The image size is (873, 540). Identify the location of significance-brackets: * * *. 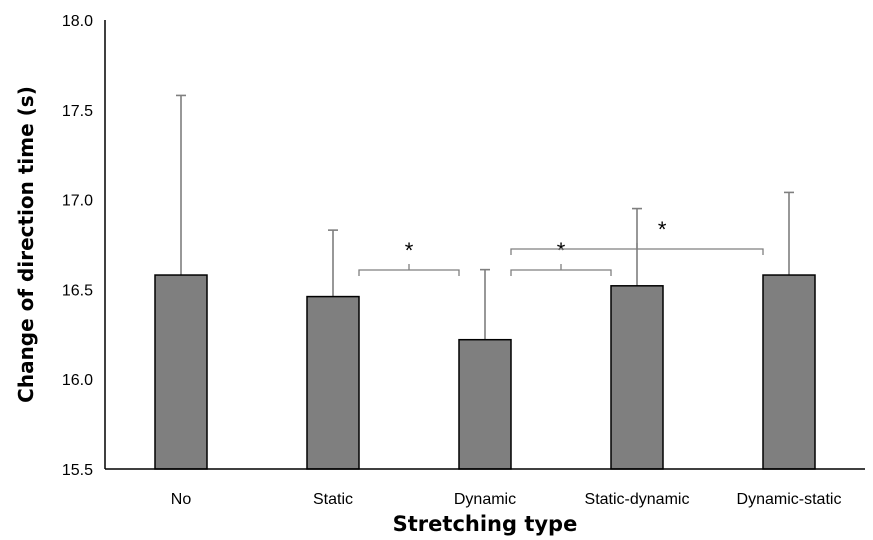
(561, 246).